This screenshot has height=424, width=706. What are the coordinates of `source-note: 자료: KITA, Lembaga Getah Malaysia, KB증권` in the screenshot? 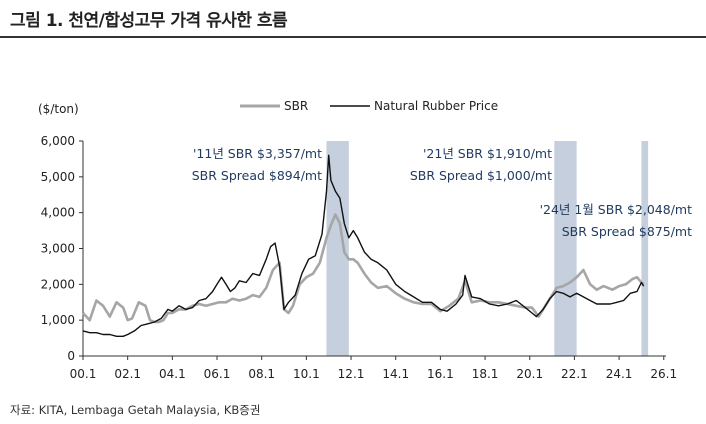 It's located at (135, 410).